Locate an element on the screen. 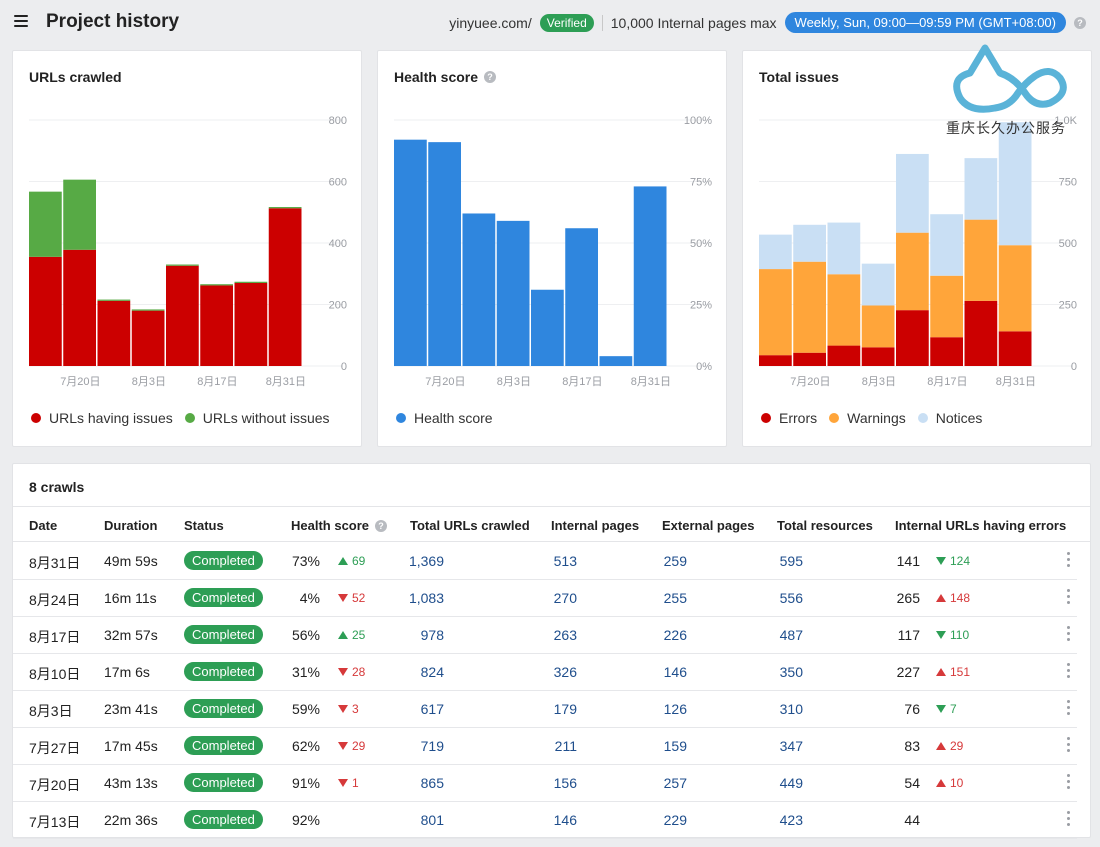 The image size is (1100, 847). cell-resources: 350 is located at coordinates (791, 672).